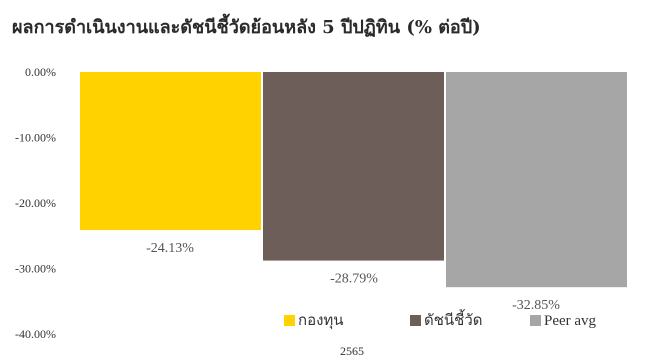 This screenshot has width=662, height=361. I want to click on x-category-label: 2565, so click(352, 351).